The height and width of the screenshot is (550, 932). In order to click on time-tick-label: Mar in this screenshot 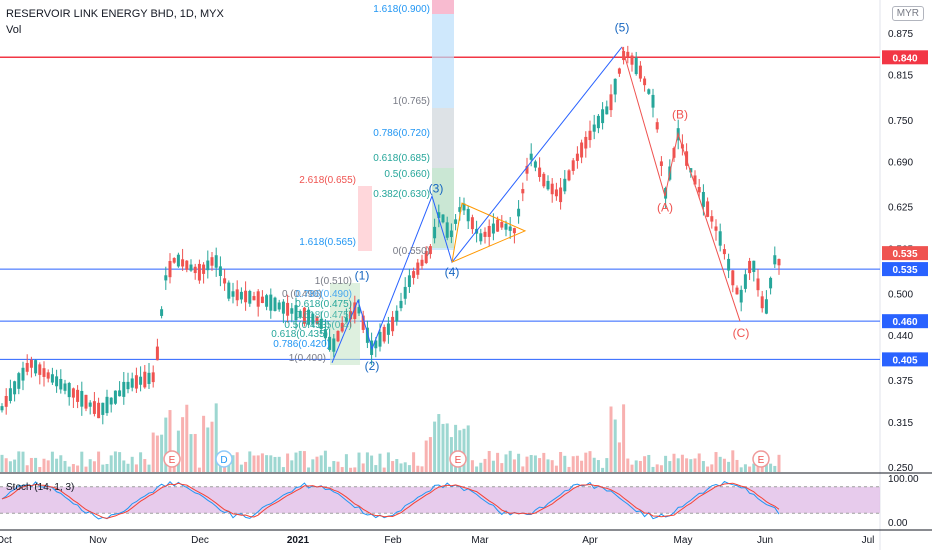, I will do `click(480, 540)`.